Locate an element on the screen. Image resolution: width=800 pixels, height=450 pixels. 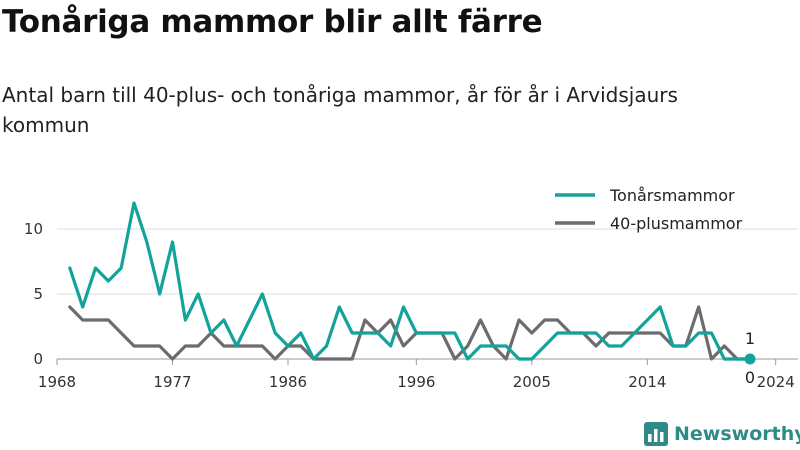
x-tick-label: 1986 is located at coordinates (288, 382).